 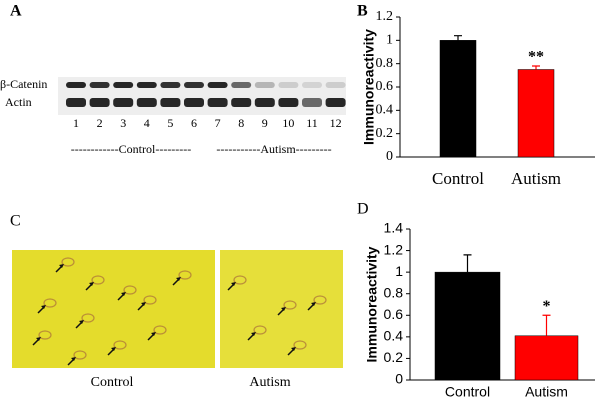 What do you see at coordinates (394, 228) in the screenshot?
I see `y-tick-label: 1.4` at bounding box center [394, 228].